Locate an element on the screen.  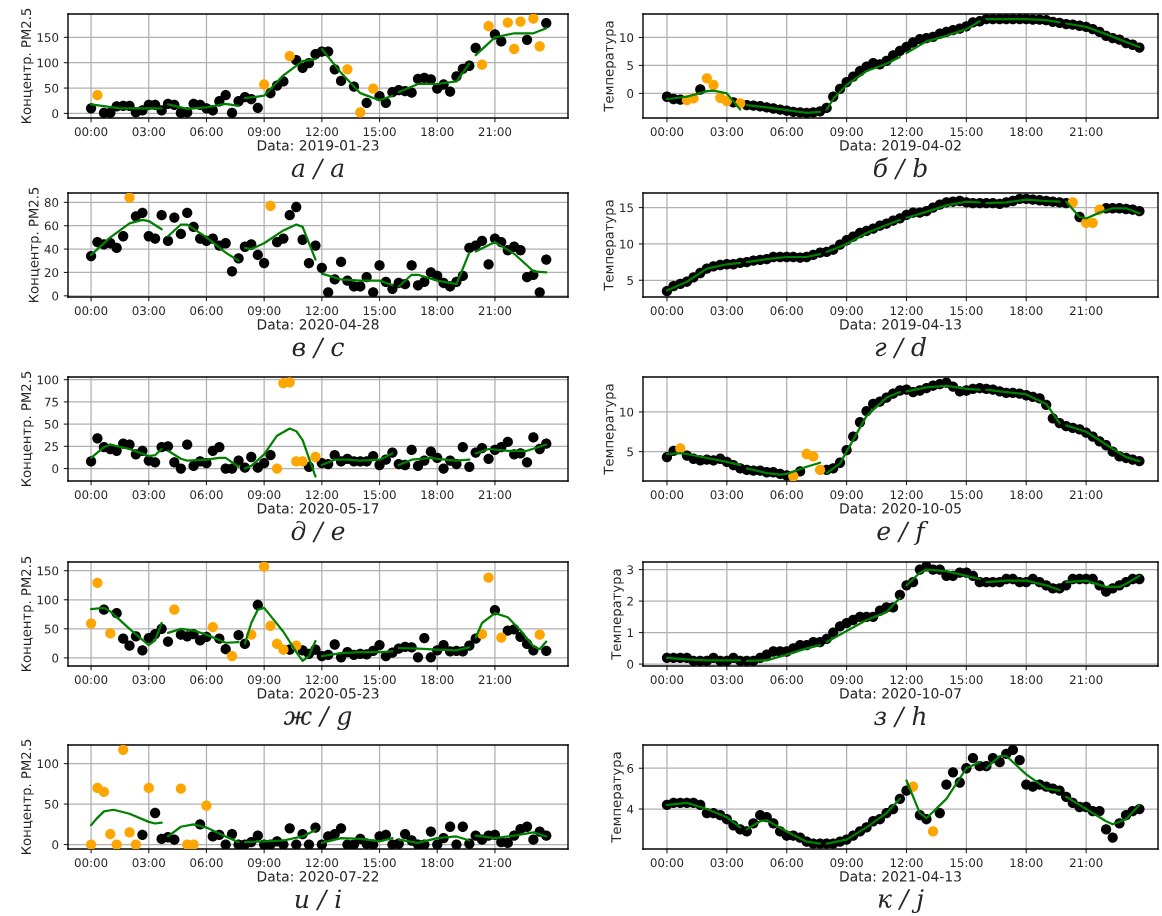
text: з / h is located at coordinates (900, 716).